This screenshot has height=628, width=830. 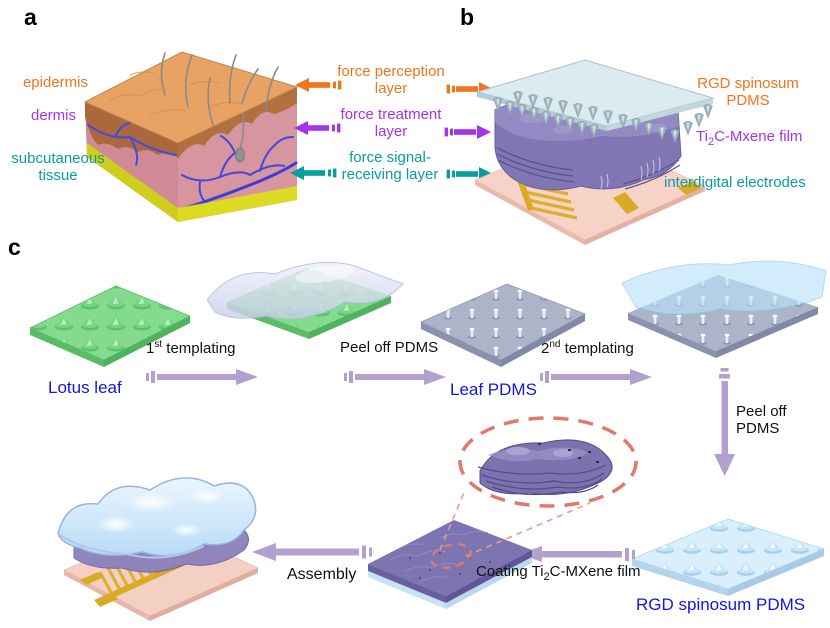 I want to click on templating2-sup: nd, so click(x=555, y=344).